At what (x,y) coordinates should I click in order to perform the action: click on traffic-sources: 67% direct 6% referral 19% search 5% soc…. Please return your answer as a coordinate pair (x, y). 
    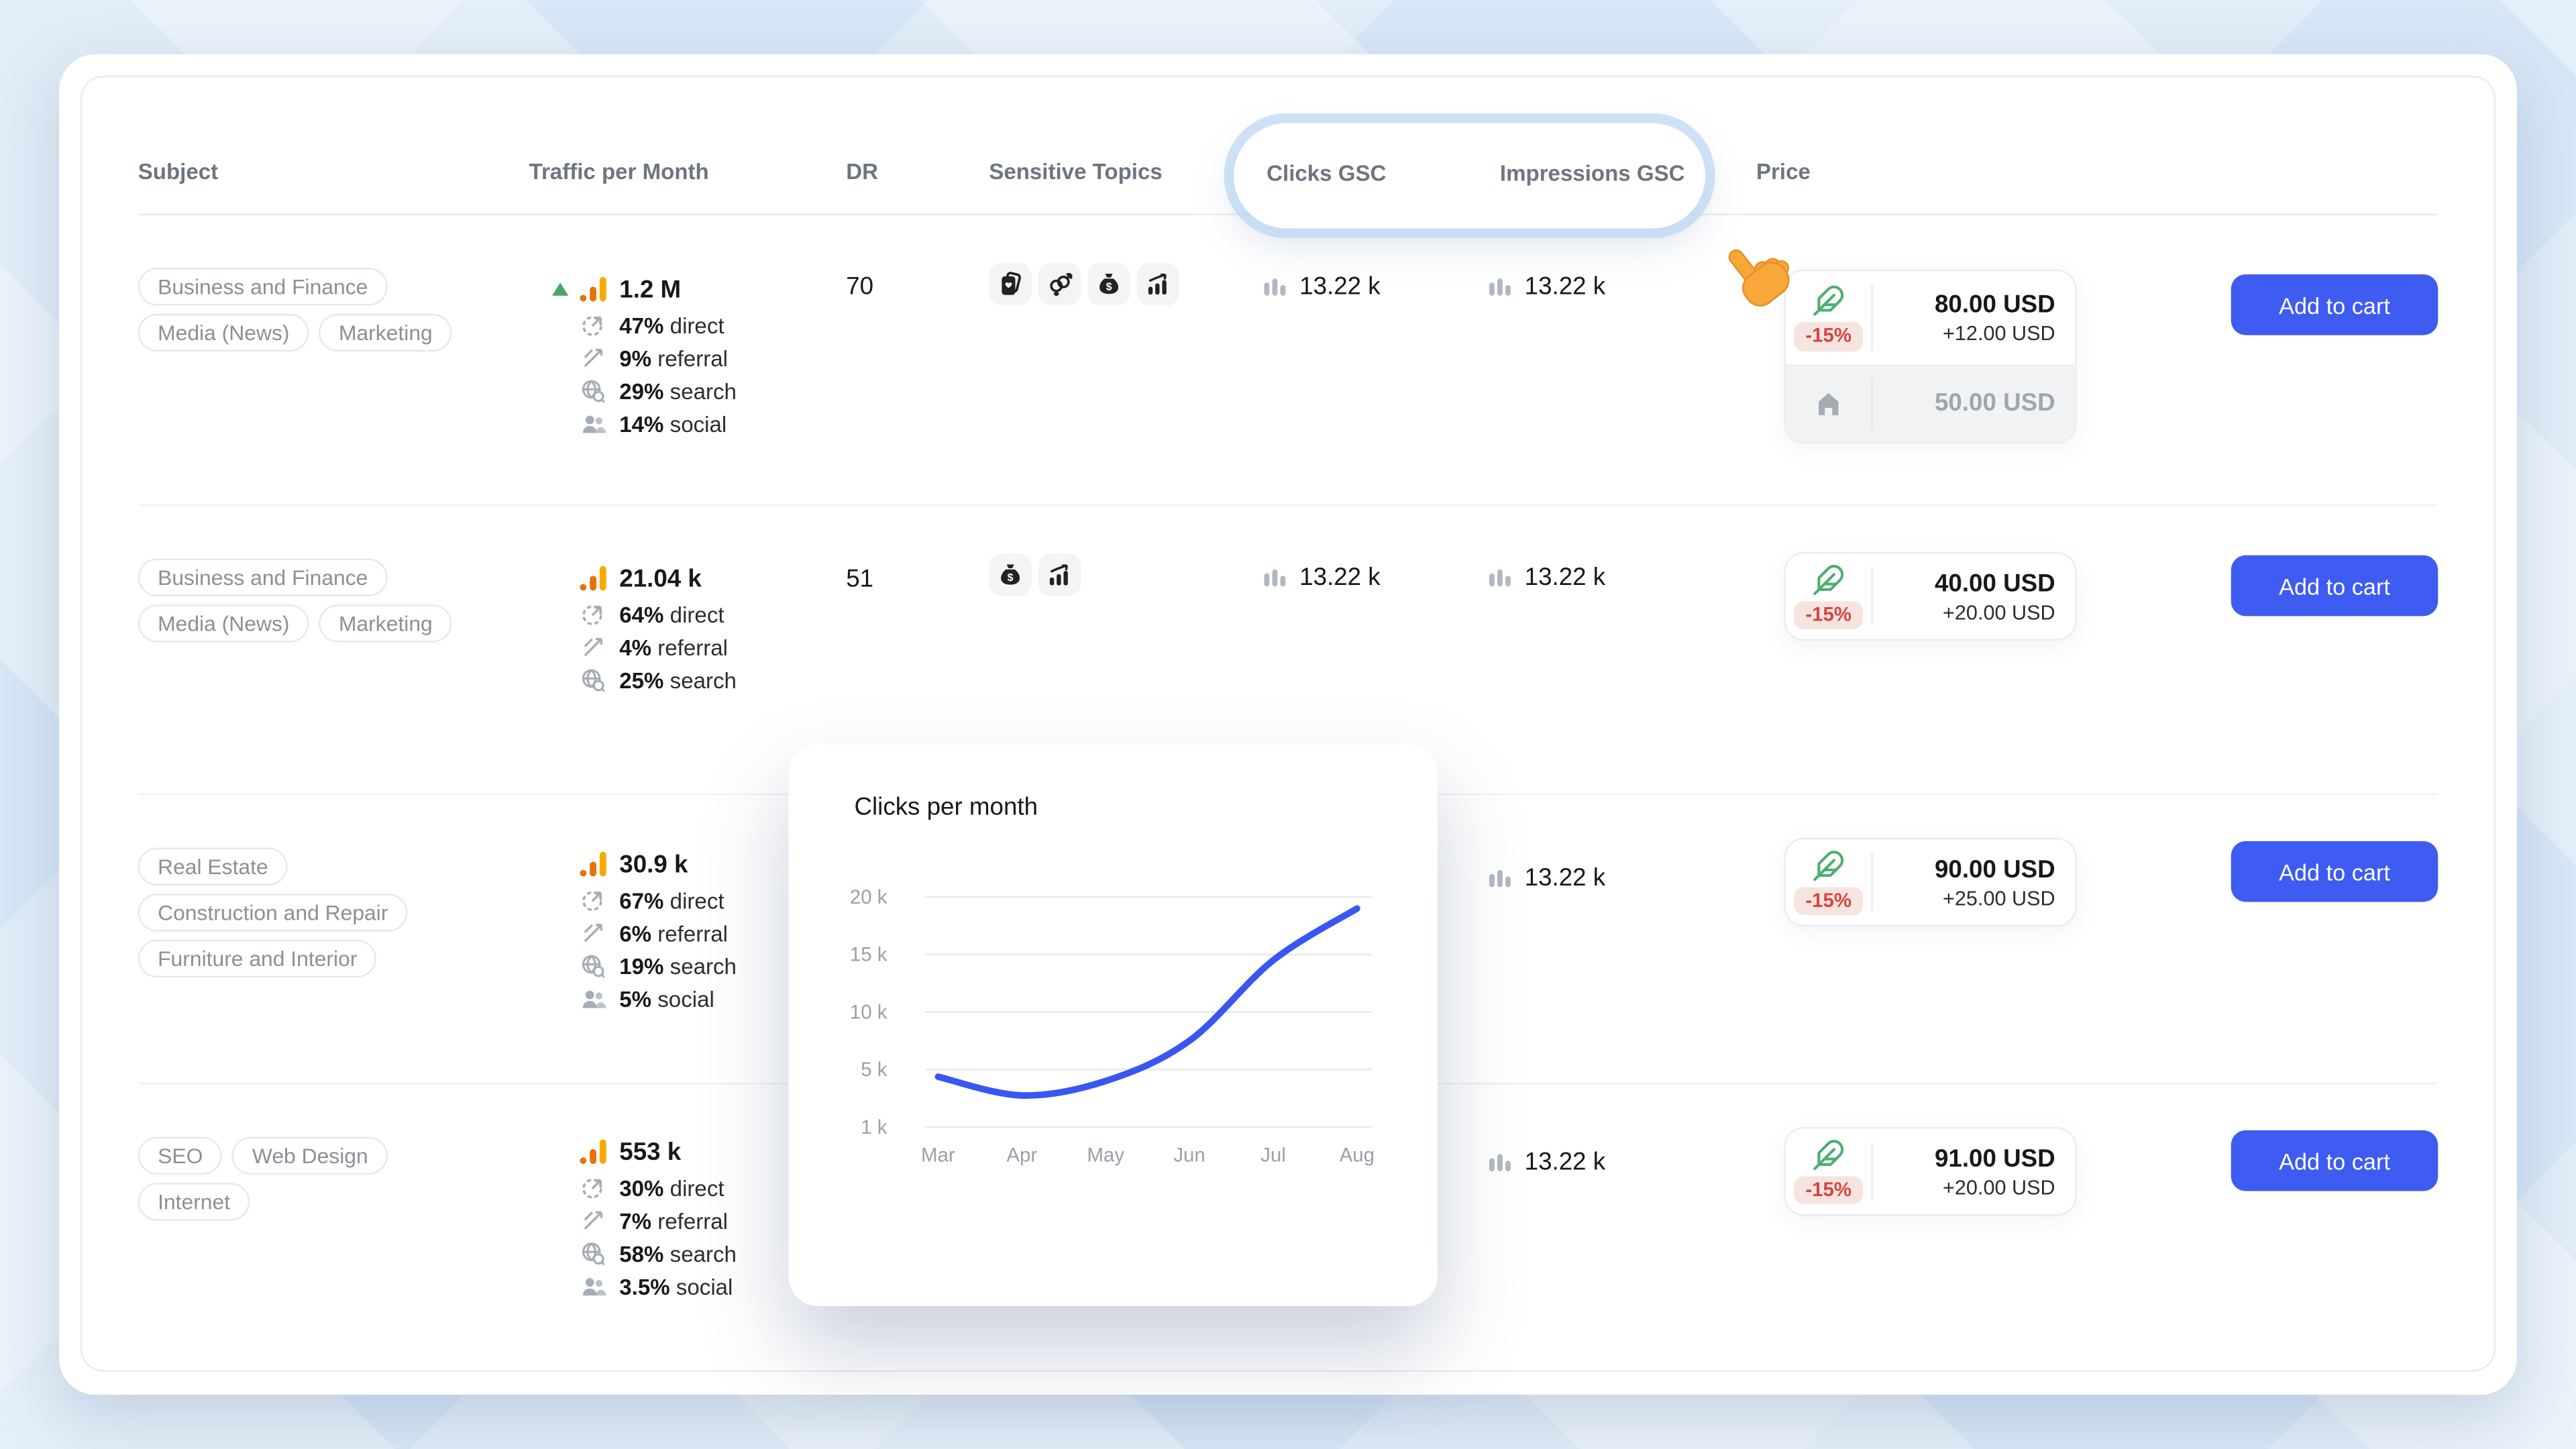
    Looking at the image, I should click on (658, 949).